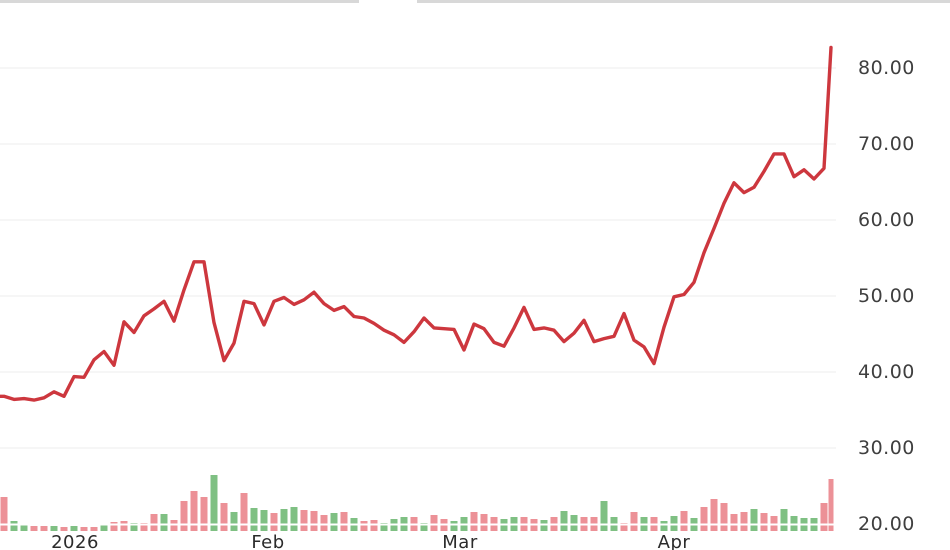 The width and height of the screenshot is (950, 550). Describe the element at coordinates (886, 144) in the screenshot. I see `y-axis-tick-label: 70.00` at that location.